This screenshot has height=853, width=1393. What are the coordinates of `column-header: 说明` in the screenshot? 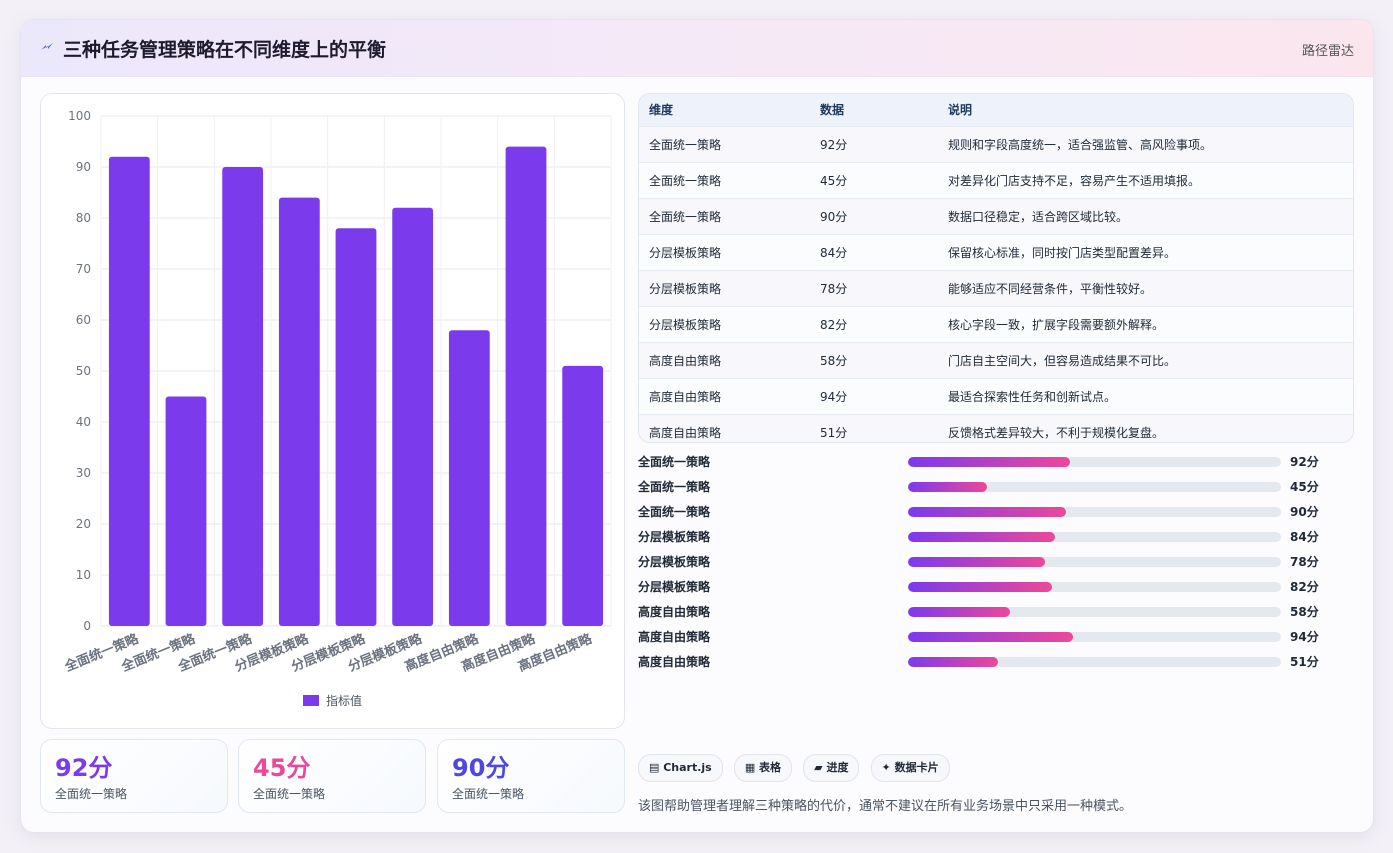 It's located at (960, 110).